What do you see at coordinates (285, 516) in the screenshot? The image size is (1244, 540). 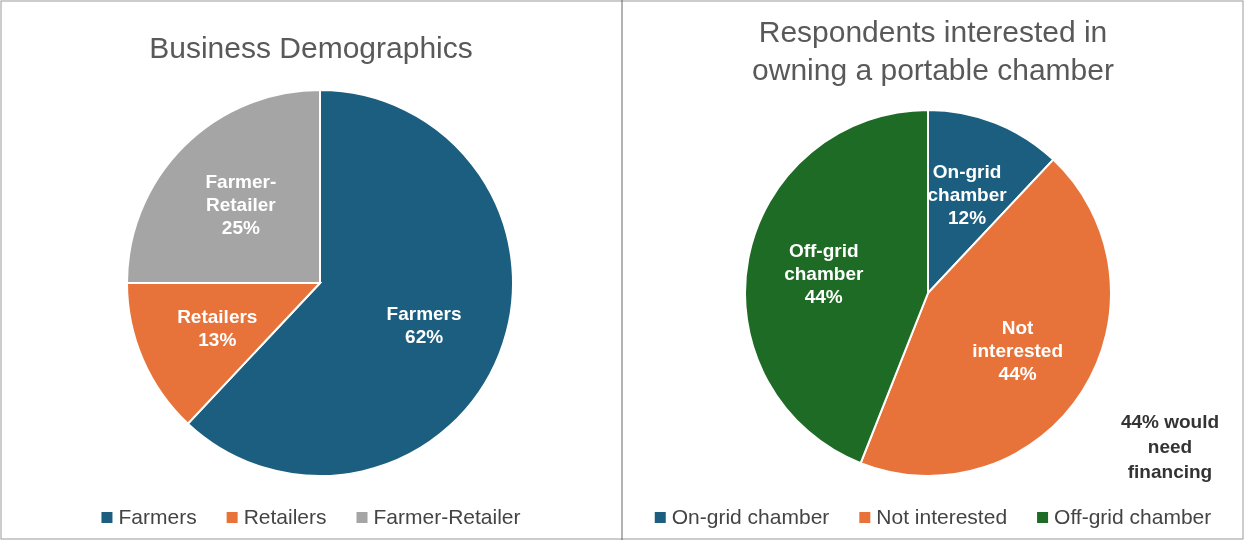 I see `legend-label: Retailers` at bounding box center [285, 516].